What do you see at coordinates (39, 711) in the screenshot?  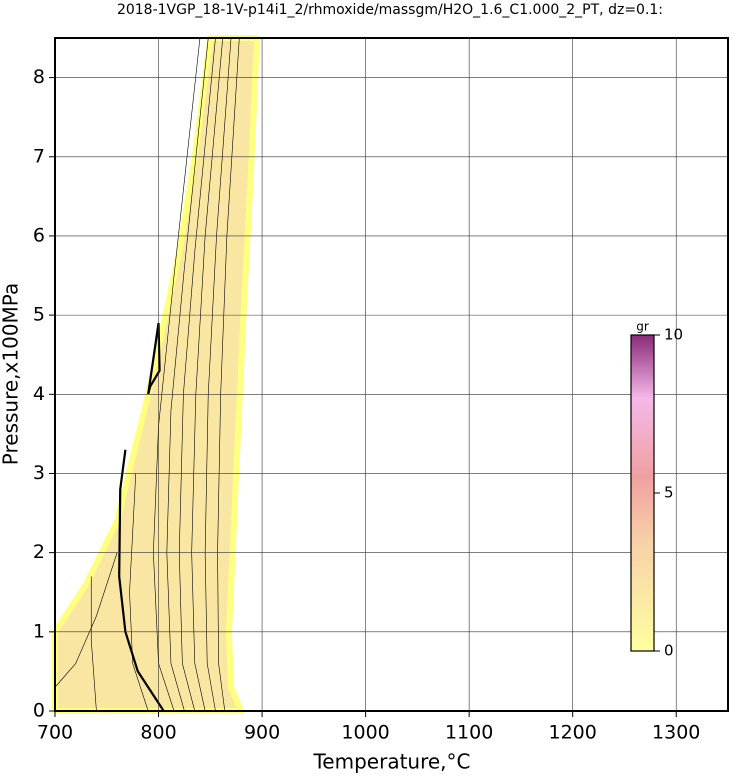 I see `y-tick-label: 0` at bounding box center [39, 711].